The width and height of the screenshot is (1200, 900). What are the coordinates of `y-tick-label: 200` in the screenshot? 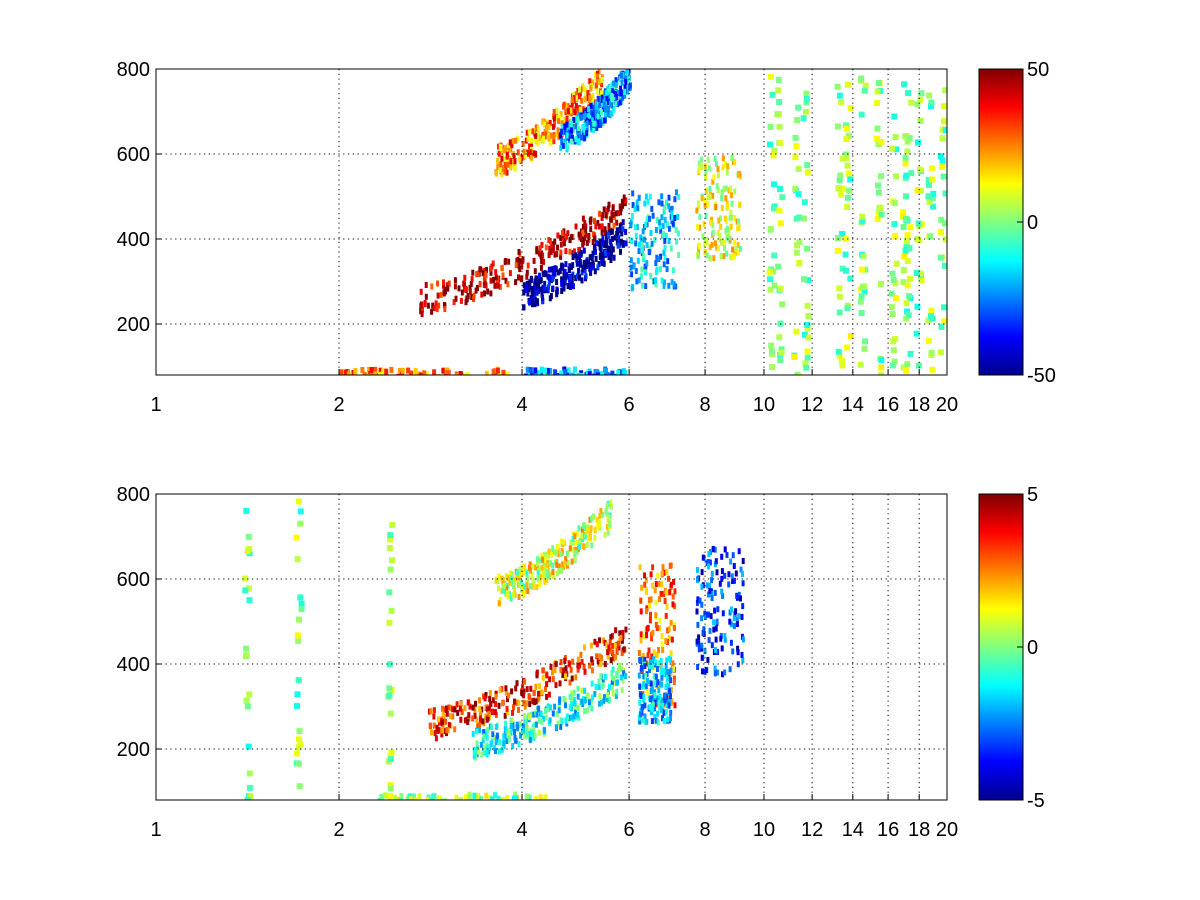 It's located at (133, 325).